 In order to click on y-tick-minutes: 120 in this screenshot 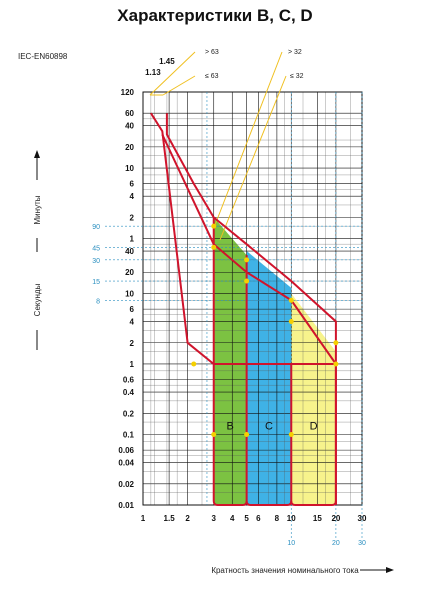, I will do `click(128, 92)`.